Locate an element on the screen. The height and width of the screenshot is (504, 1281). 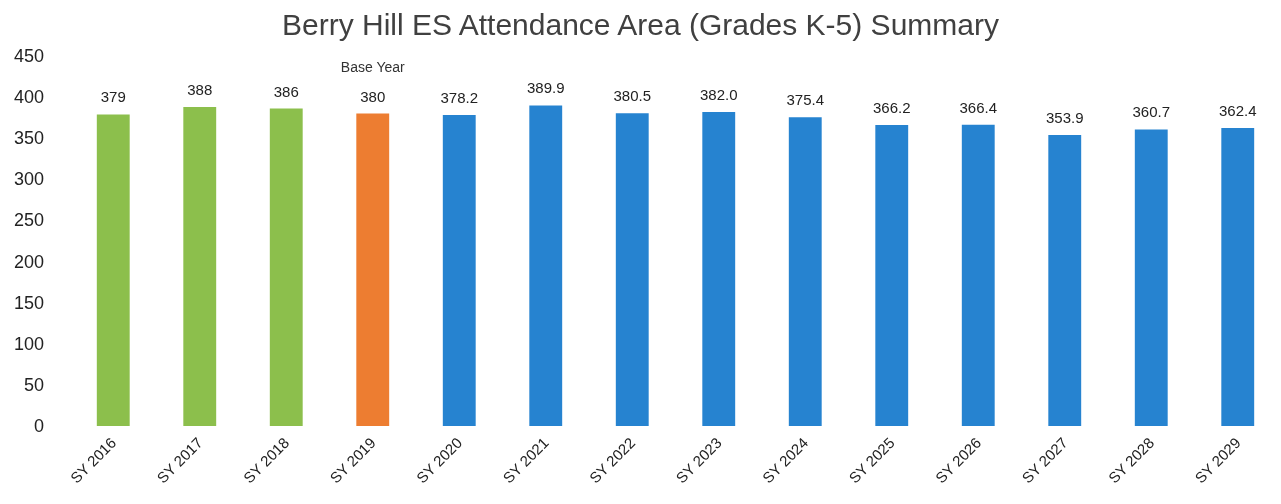
data-label: 366.2 is located at coordinates (891, 107).